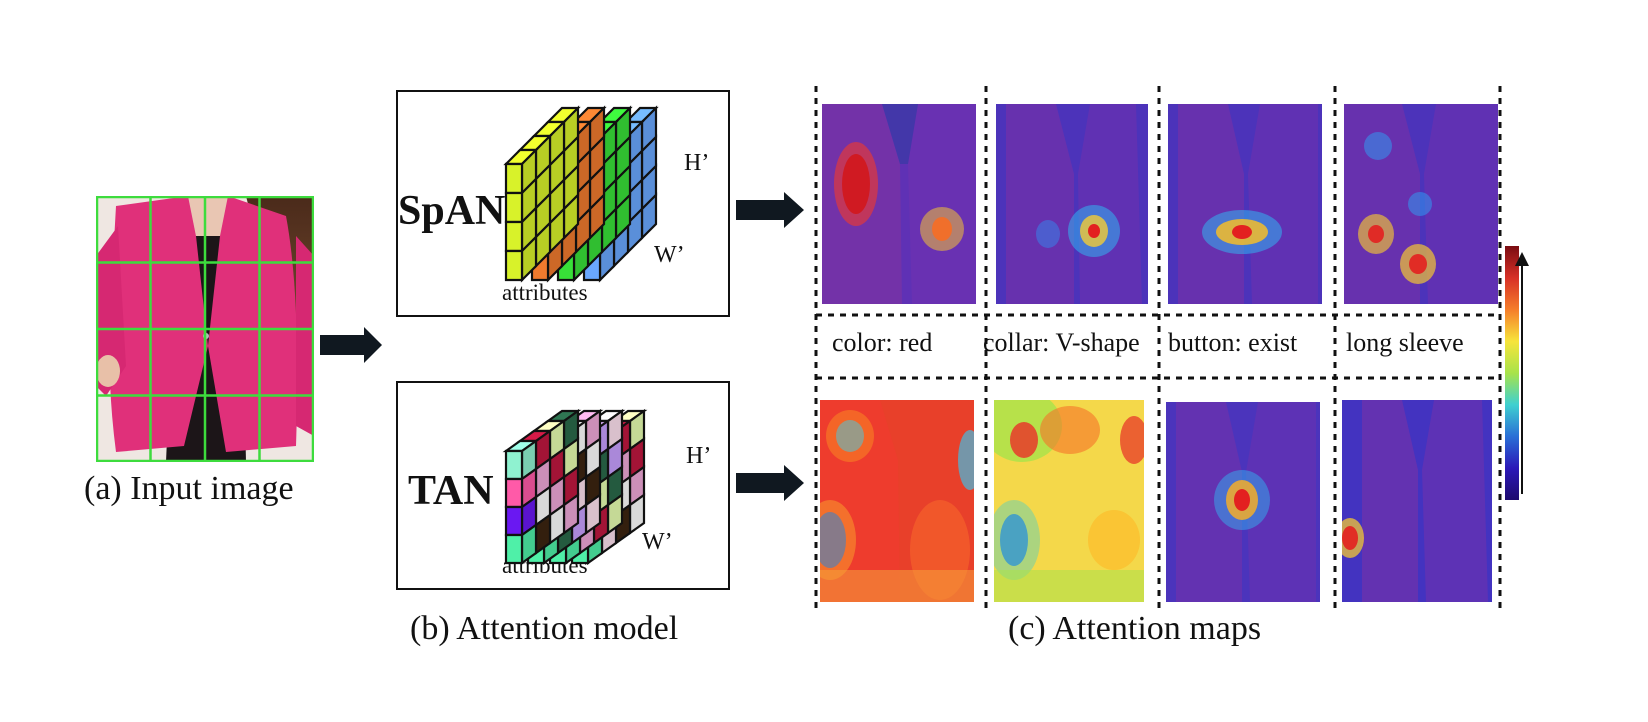 The height and width of the screenshot is (722, 1648). I want to click on tan-map-button-drawing, so click(1243, 502).